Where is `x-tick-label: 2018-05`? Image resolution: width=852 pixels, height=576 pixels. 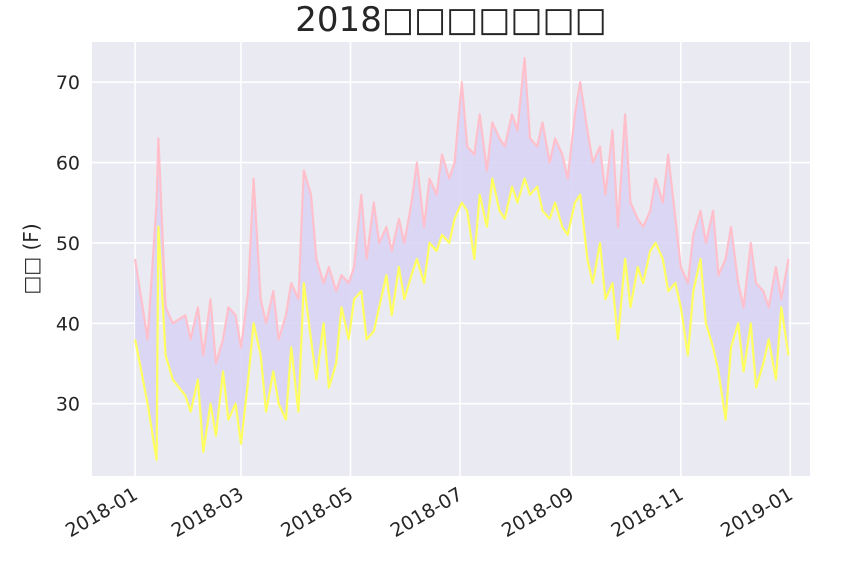
x-tick-label: 2018-05 is located at coordinates (317, 512).